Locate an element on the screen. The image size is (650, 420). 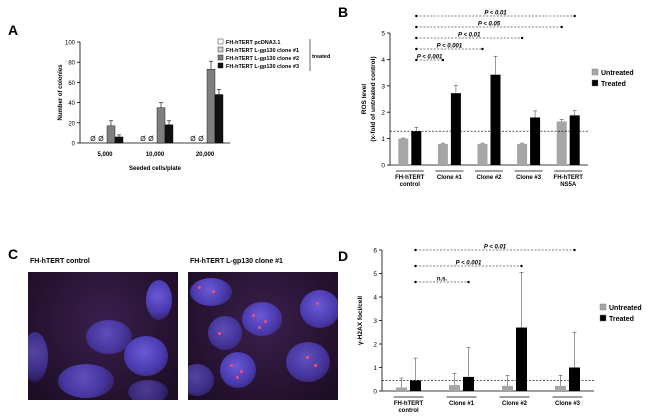
legend-group-label: treated is located at coordinates (321, 57).